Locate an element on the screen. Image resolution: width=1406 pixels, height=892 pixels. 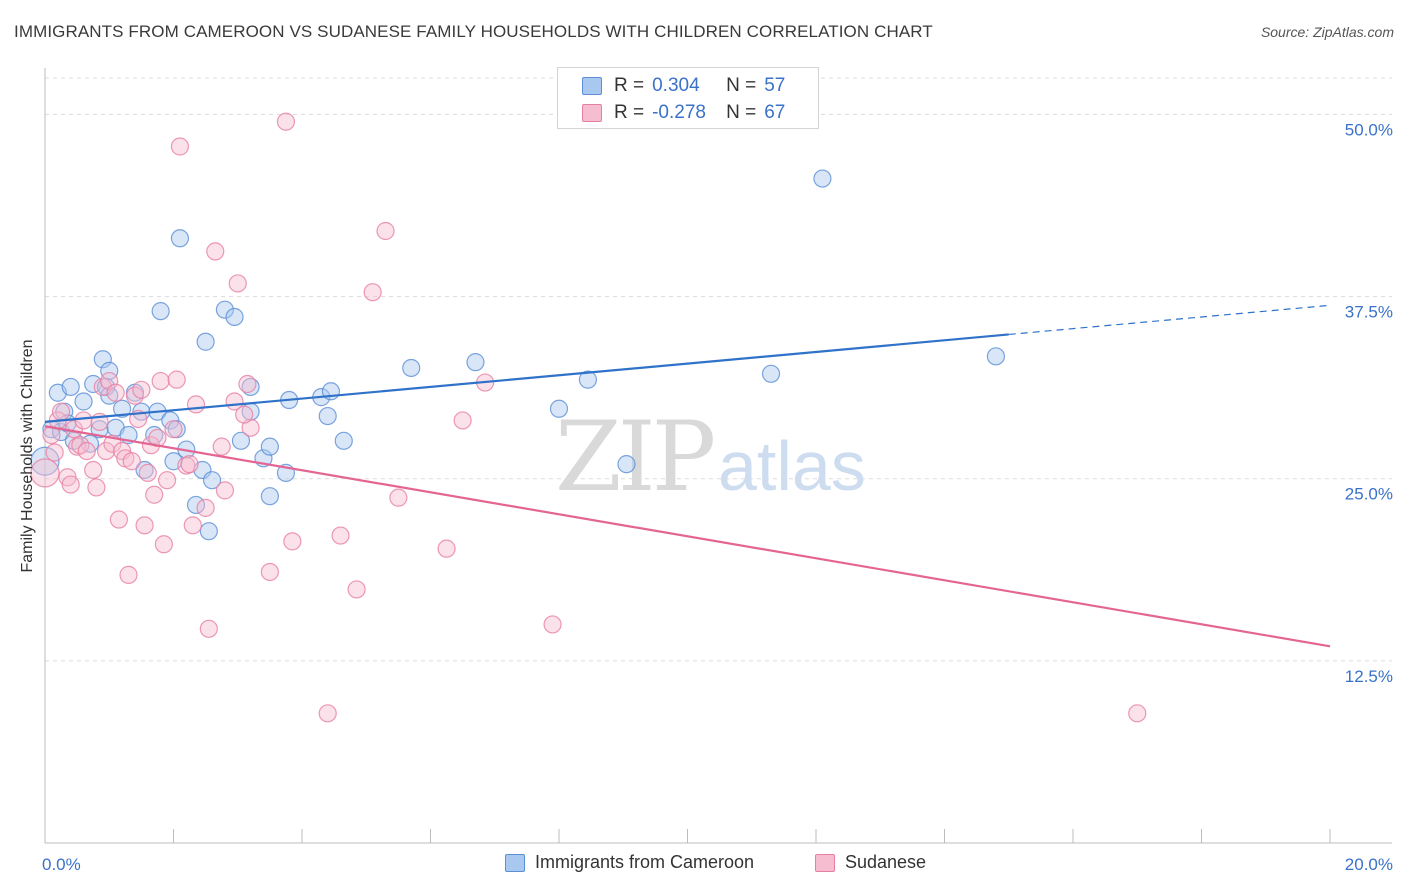
cameroon-trend-extension is located at coordinates (1169, 320).